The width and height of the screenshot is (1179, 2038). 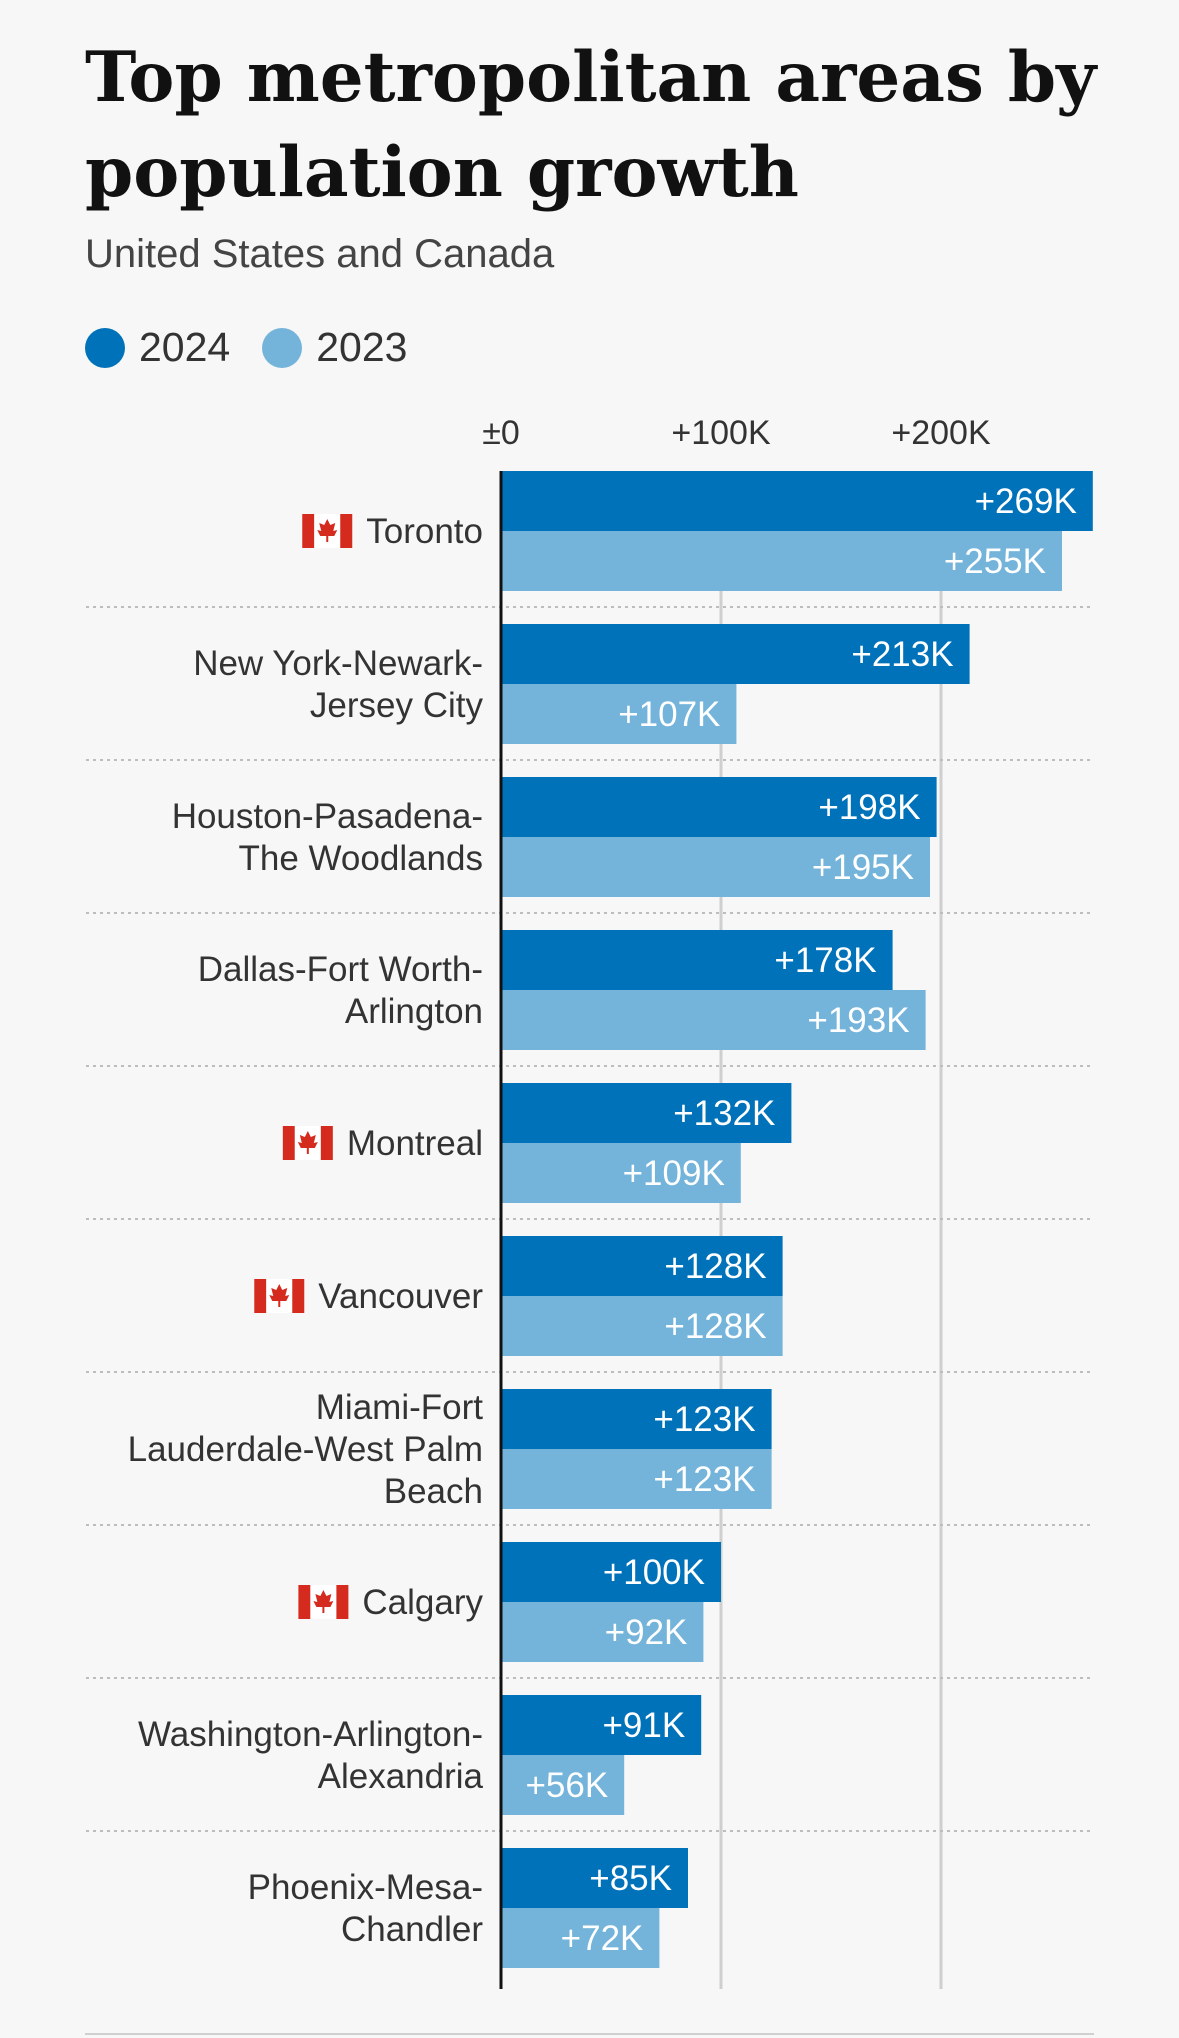 What do you see at coordinates (340, 969) in the screenshot?
I see `category-label: Dallas-Fort Worth-` at bounding box center [340, 969].